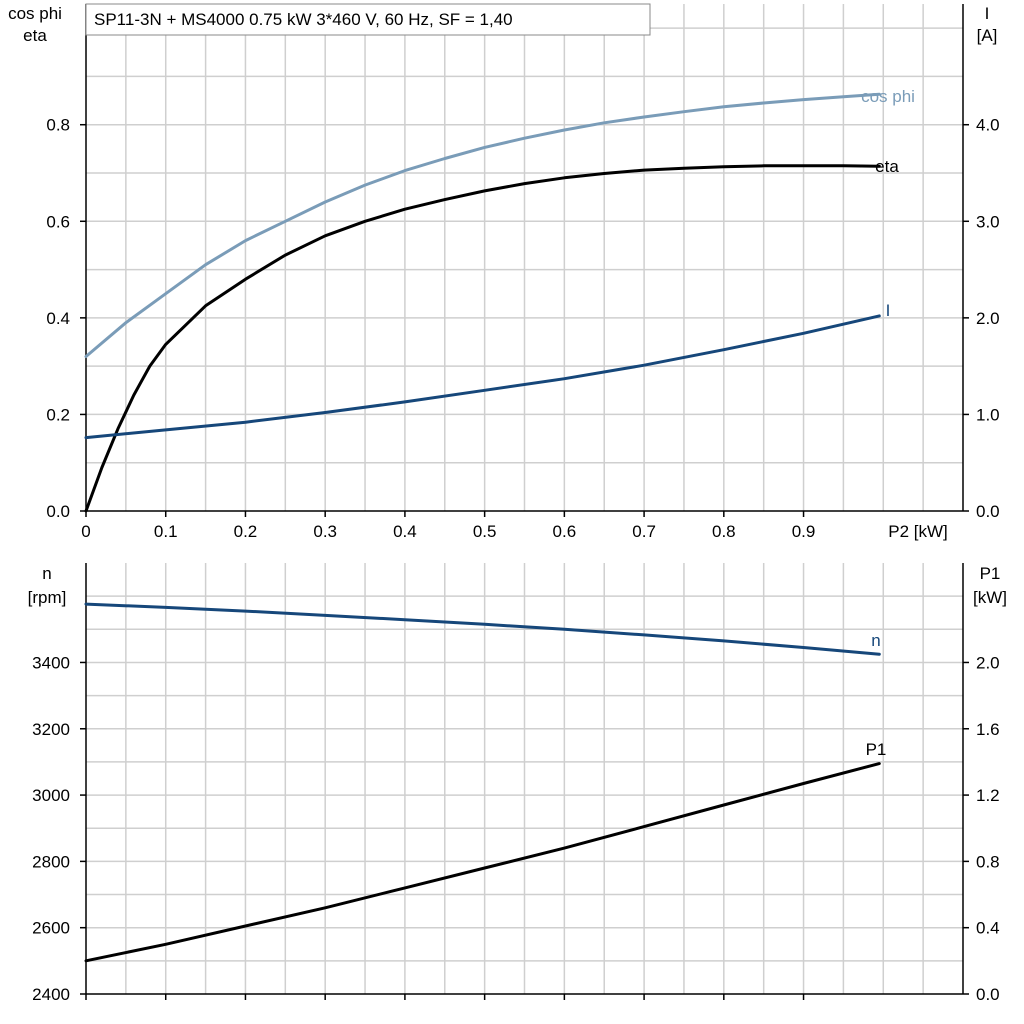 The height and width of the screenshot is (1024, 1024). What do you see at coordinates (888, 310) in the screenshot?
I see `series-label-i: I` at bounding box center [888, 310].